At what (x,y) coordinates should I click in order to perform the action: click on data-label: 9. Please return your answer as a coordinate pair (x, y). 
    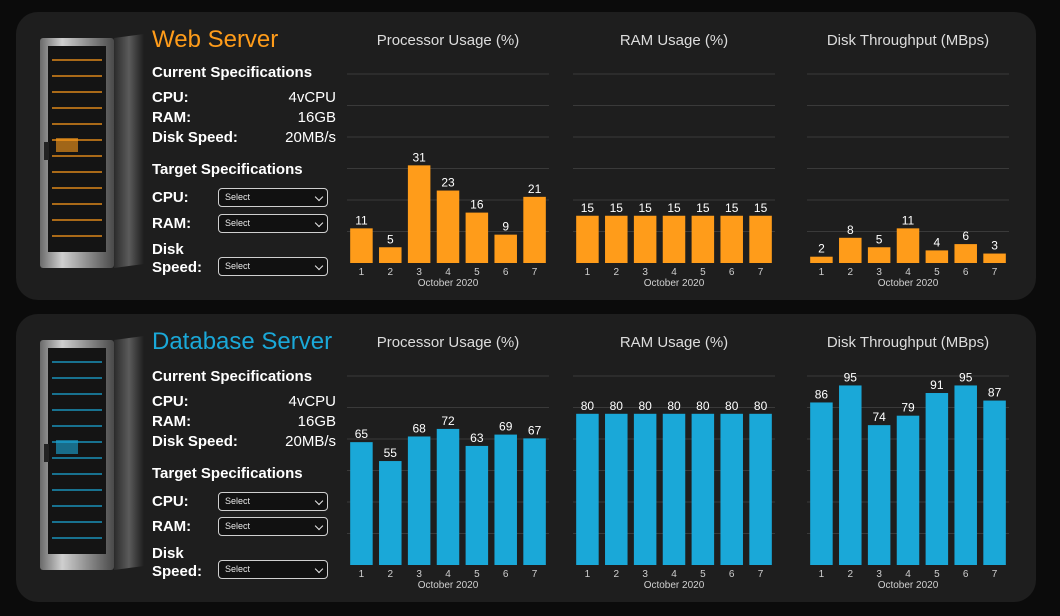
    Looking at the image, I should click on (505, 227).